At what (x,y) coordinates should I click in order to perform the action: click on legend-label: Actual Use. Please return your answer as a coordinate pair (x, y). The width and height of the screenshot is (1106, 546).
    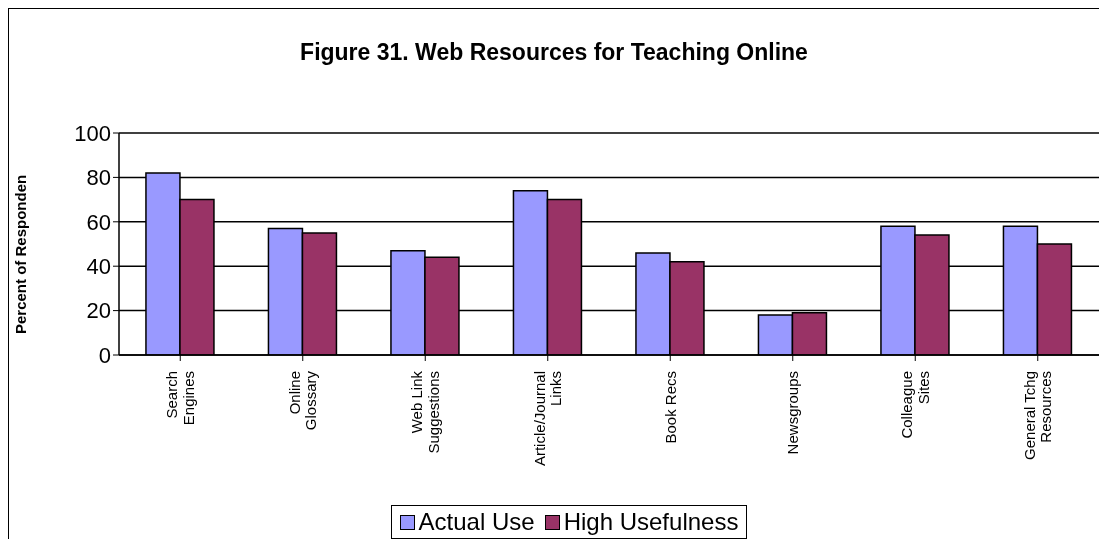
    Looking at the image, I should click on (476, 522).